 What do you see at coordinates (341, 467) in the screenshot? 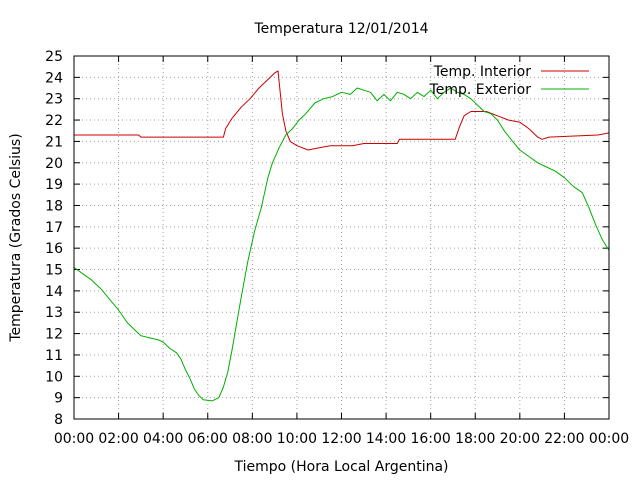
I see `x-axis-label: Tiempo (Hora Local Argentina)` at bounding box center [341, 467].